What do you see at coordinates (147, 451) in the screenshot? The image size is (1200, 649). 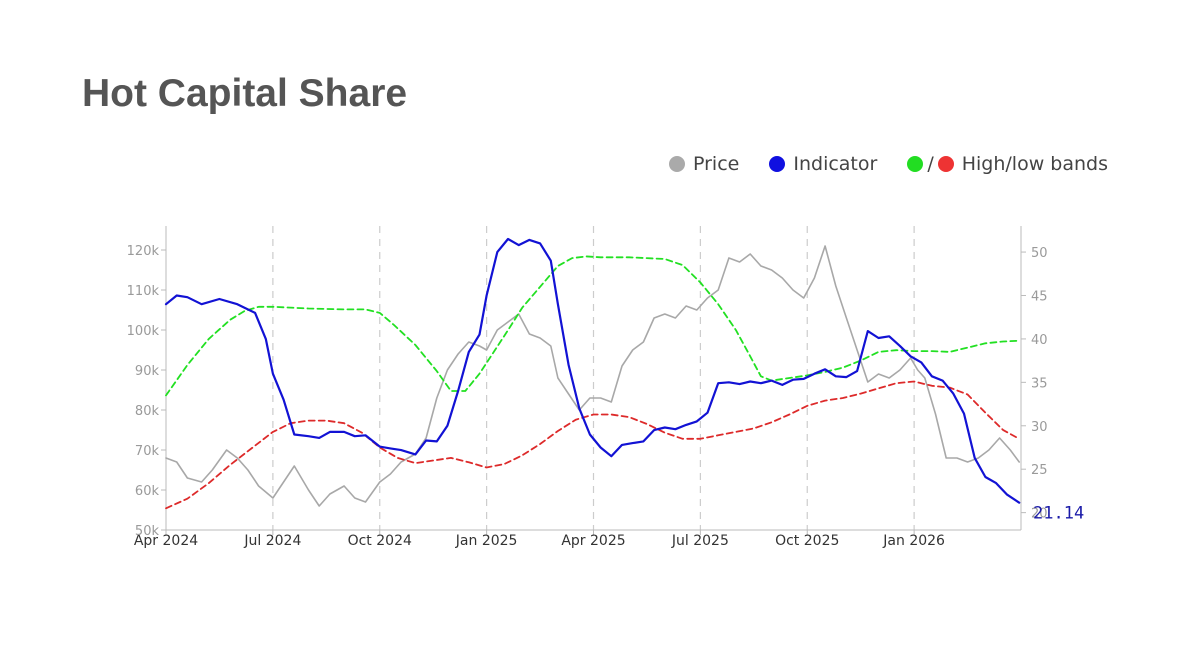 I see `y-left-tick-label: 70k` at bounding box center [147, 451].